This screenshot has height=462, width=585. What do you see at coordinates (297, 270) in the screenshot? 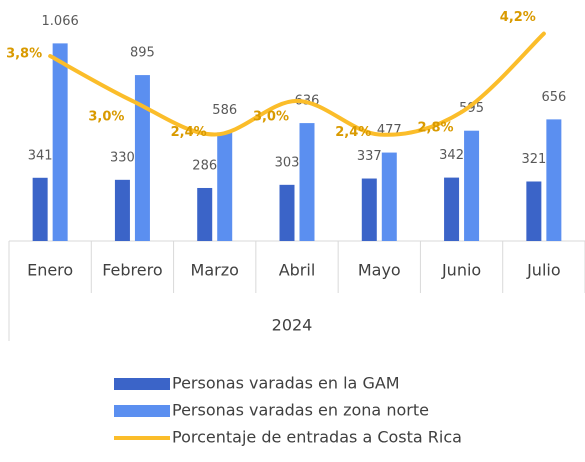
I see `x-tick-label: Abril` at bounding box center [297, 270].